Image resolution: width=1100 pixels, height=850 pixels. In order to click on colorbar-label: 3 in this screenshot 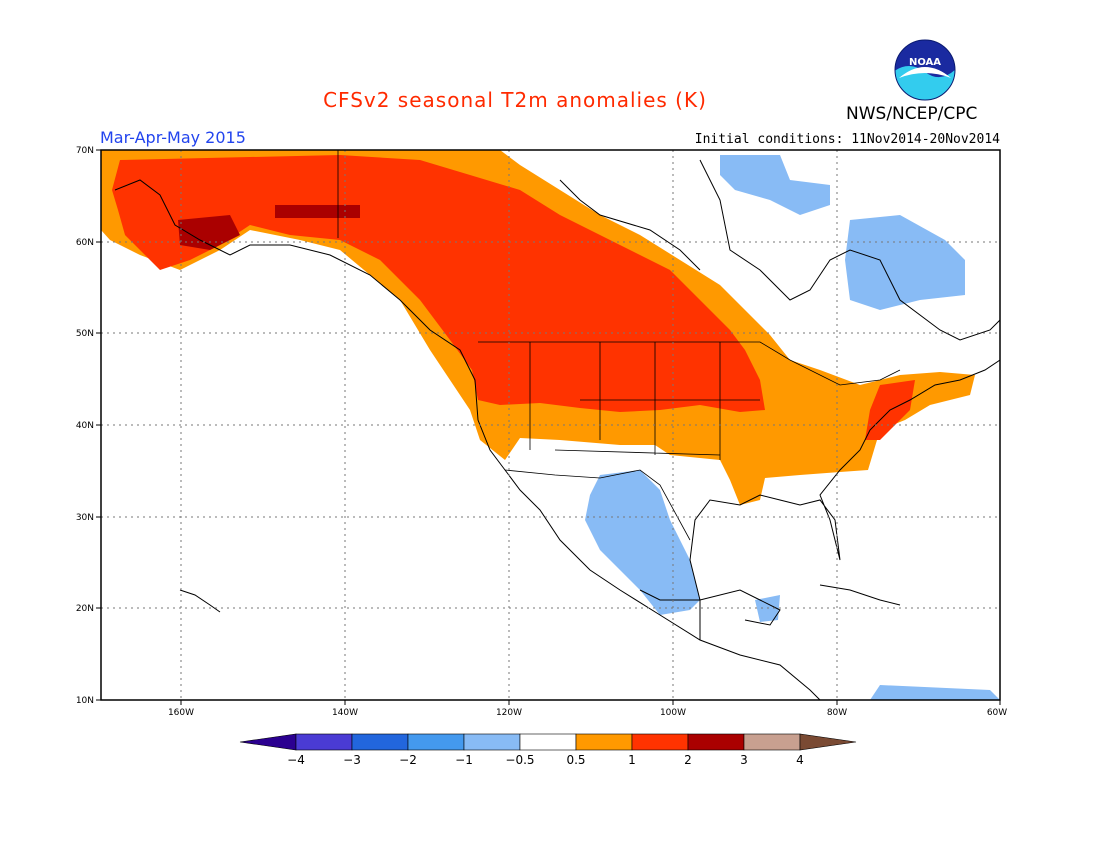, I will do `click(744, 760)`.